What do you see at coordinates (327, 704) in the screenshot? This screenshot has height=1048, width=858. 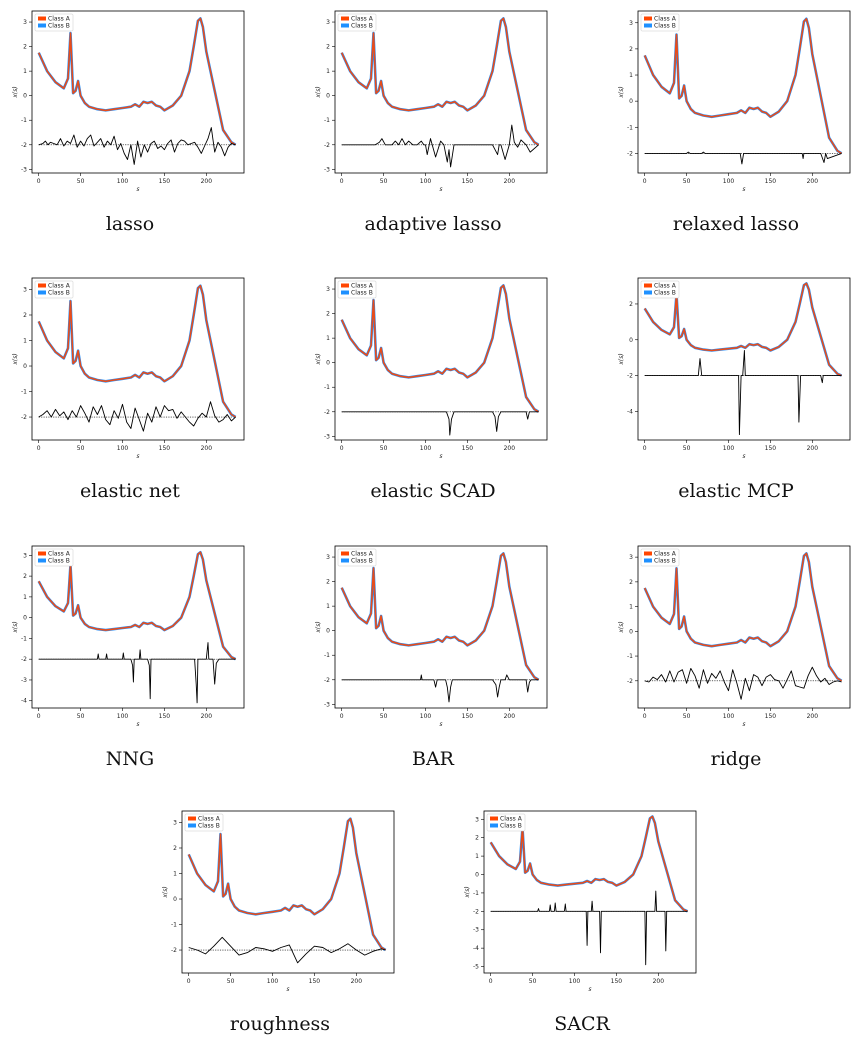 I see `y-tick-label: -3` at bounding box center [327, 704].